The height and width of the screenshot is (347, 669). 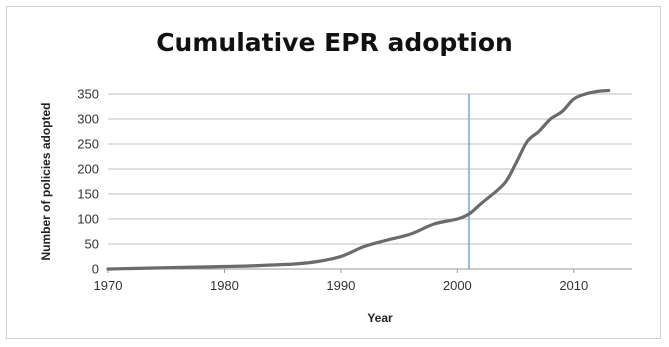 What do you see at coordinates (573, 285) in the screenshot?
I see `x-tick-label: 2010` at bounding box center [573, 285].